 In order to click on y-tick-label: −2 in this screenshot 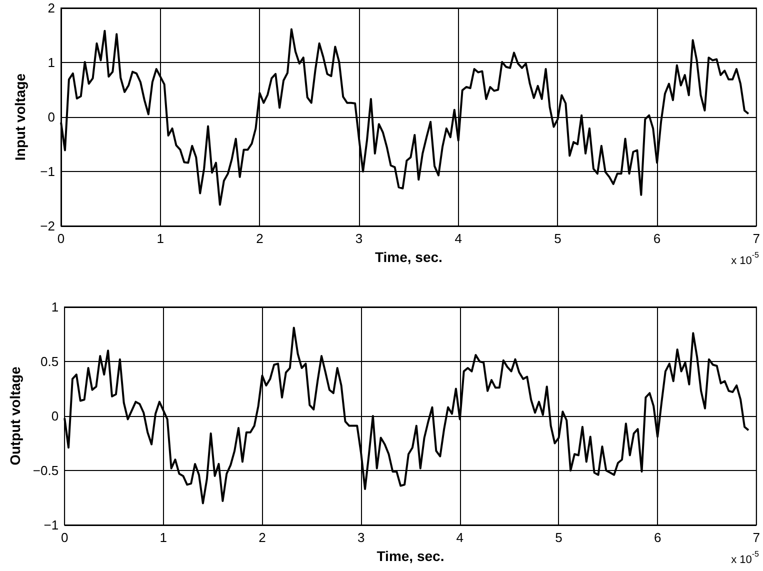, I will do `click(47, 226)`.